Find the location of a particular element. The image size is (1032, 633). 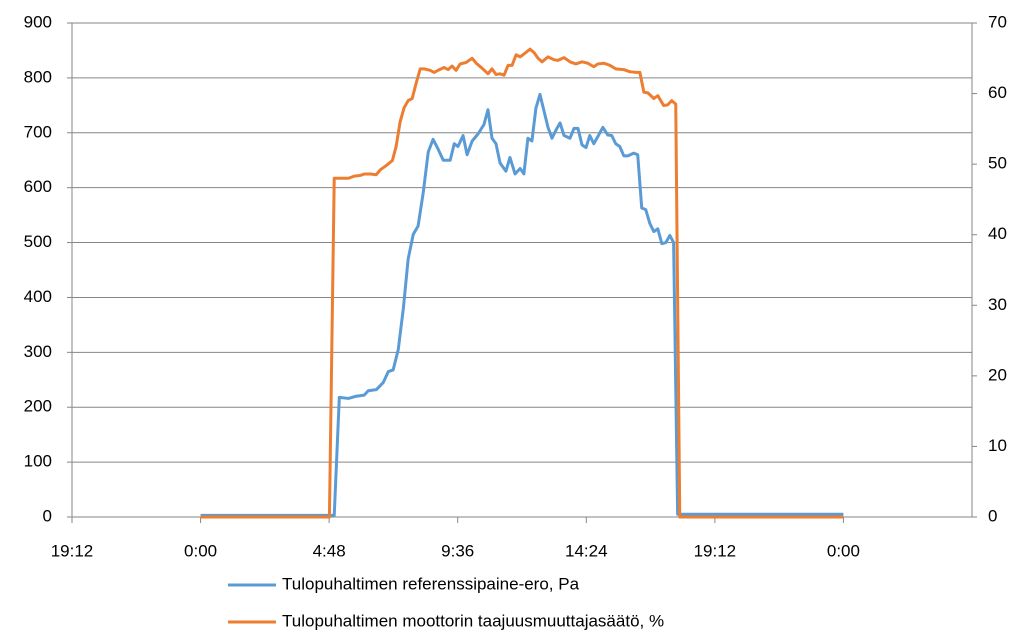

y-tick-label: 100 is located at coordinates (38, 461).